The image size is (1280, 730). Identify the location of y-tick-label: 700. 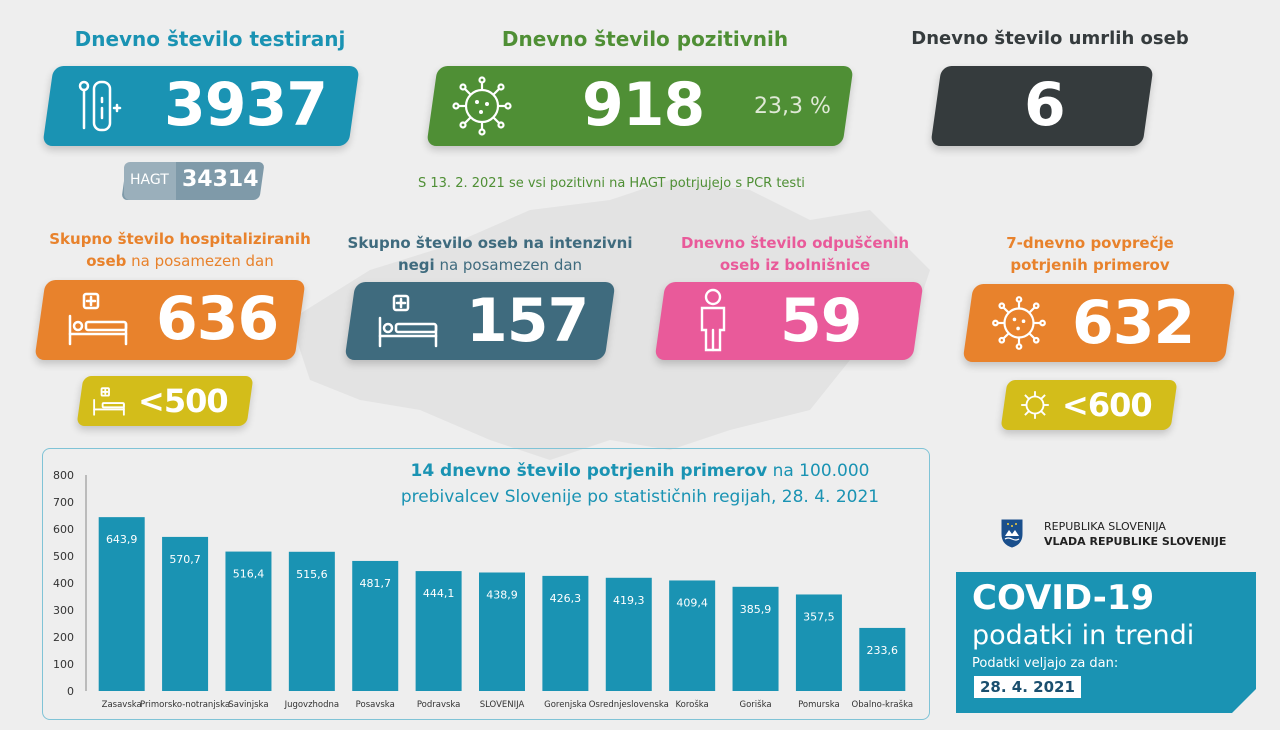
(63, 502).